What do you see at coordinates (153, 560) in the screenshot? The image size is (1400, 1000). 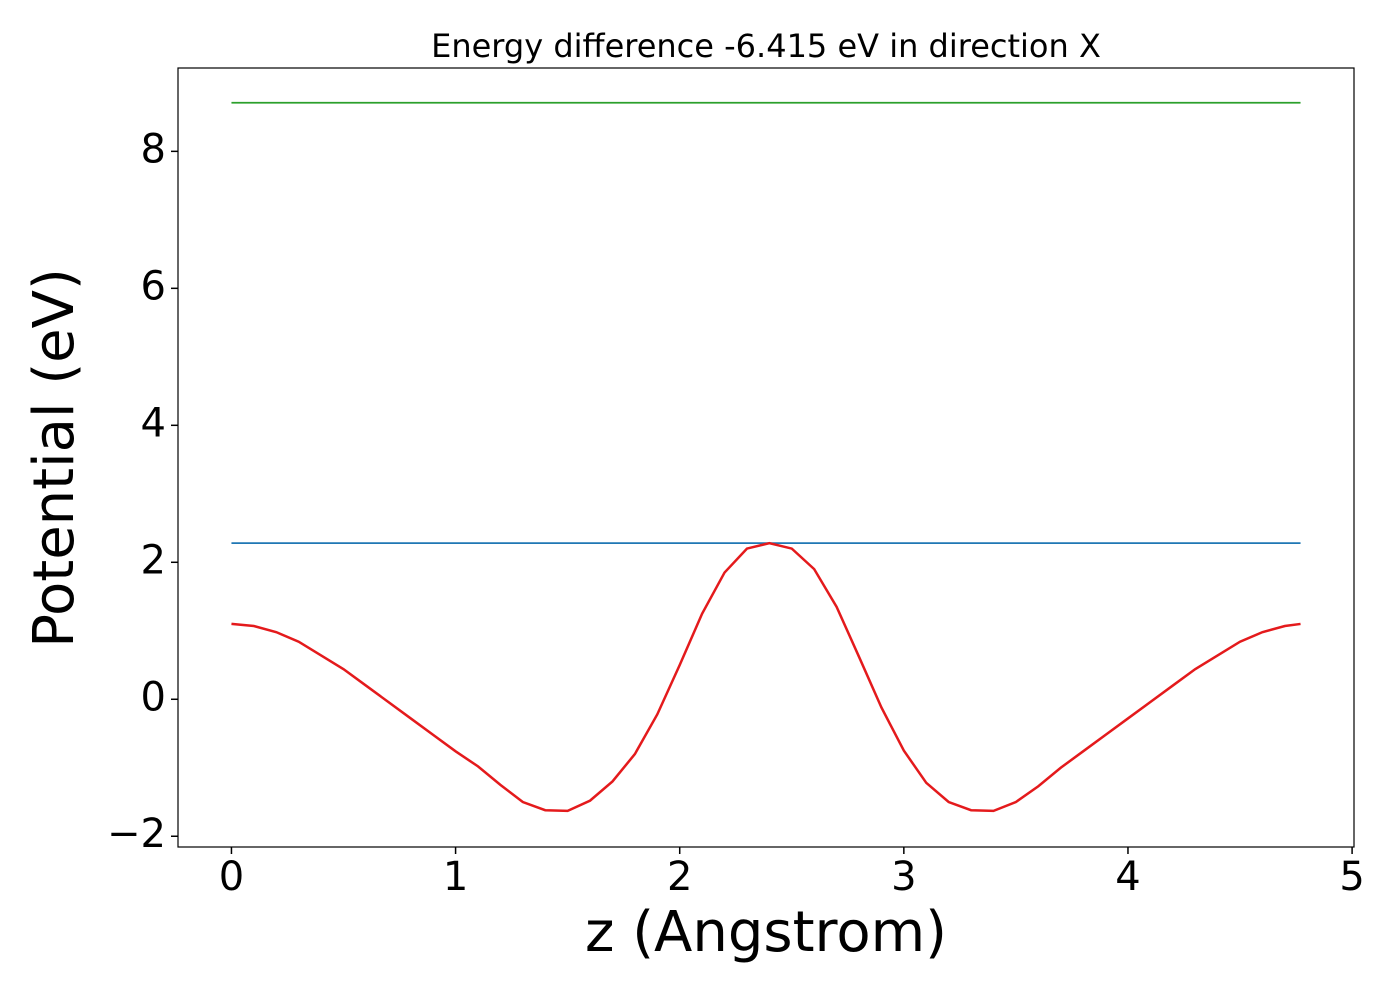 I see `y-tick-label: 2` at bounding box center [153, 560].